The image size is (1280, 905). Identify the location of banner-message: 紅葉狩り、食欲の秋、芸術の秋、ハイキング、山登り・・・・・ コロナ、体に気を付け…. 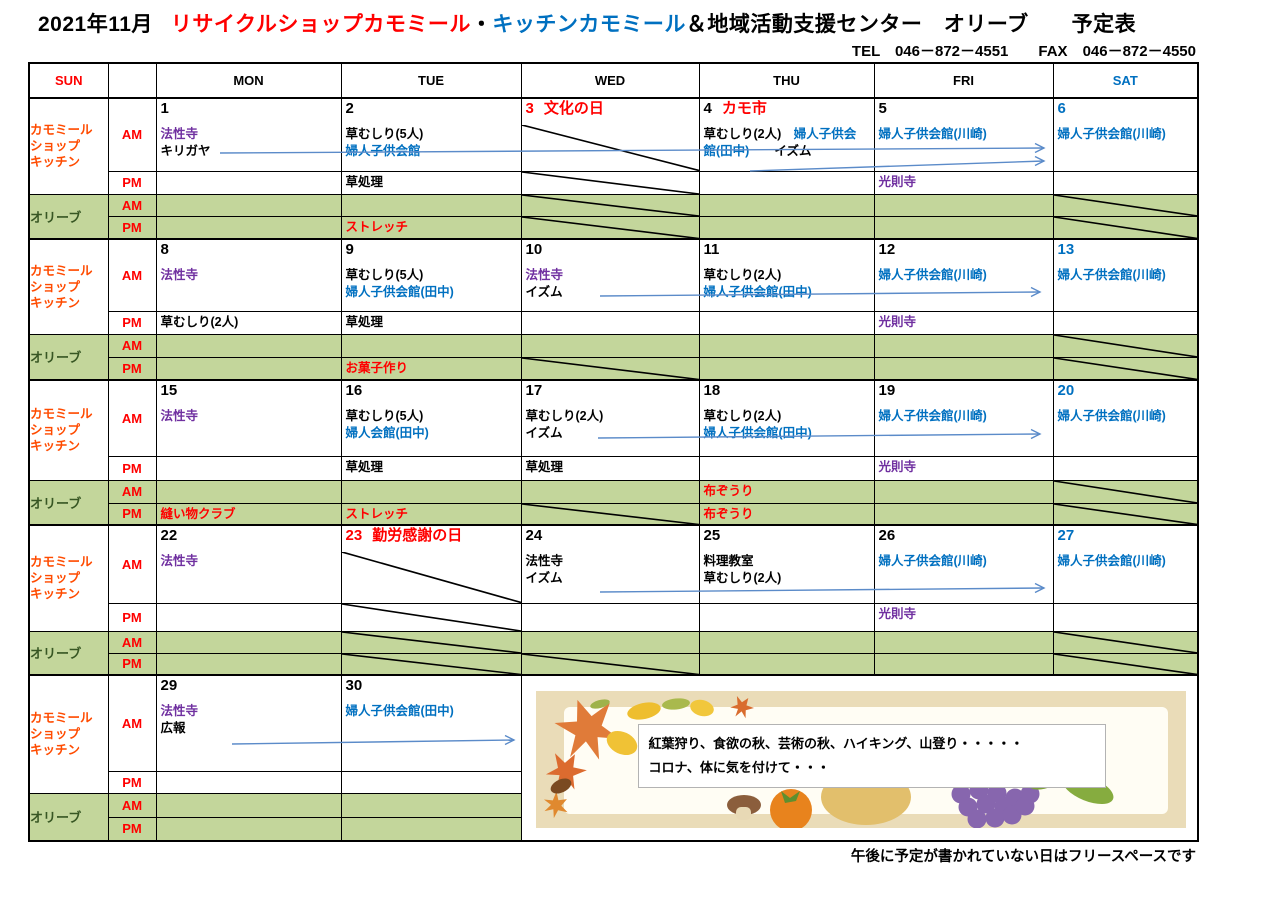
(871, 756).